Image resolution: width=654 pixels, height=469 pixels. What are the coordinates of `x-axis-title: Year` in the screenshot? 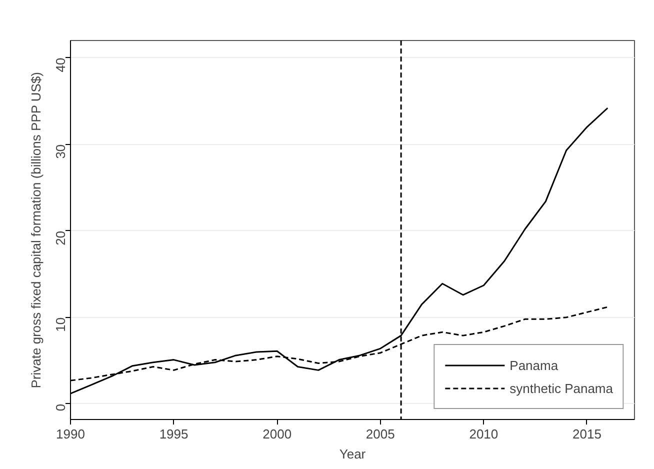 It's located at (352, 454).